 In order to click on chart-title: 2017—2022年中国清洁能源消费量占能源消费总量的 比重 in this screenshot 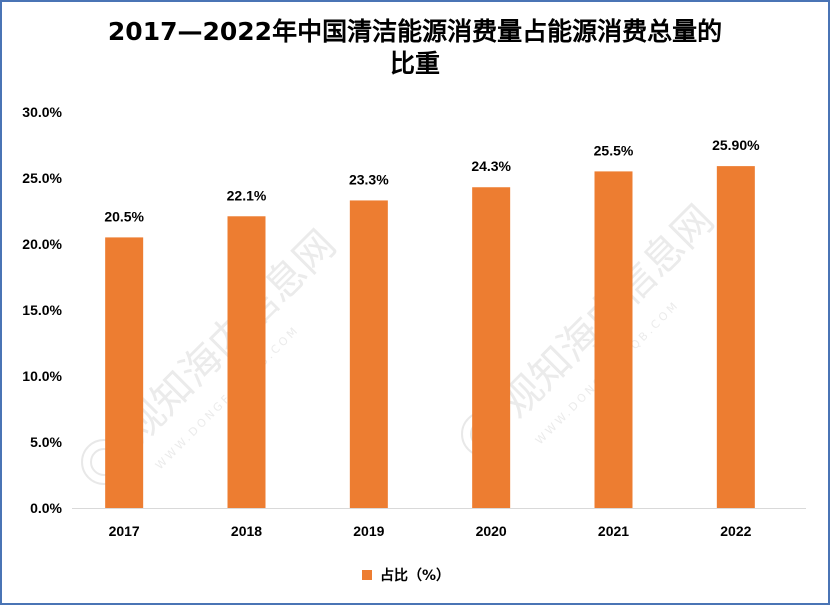, I will do `click(415, 48)`.